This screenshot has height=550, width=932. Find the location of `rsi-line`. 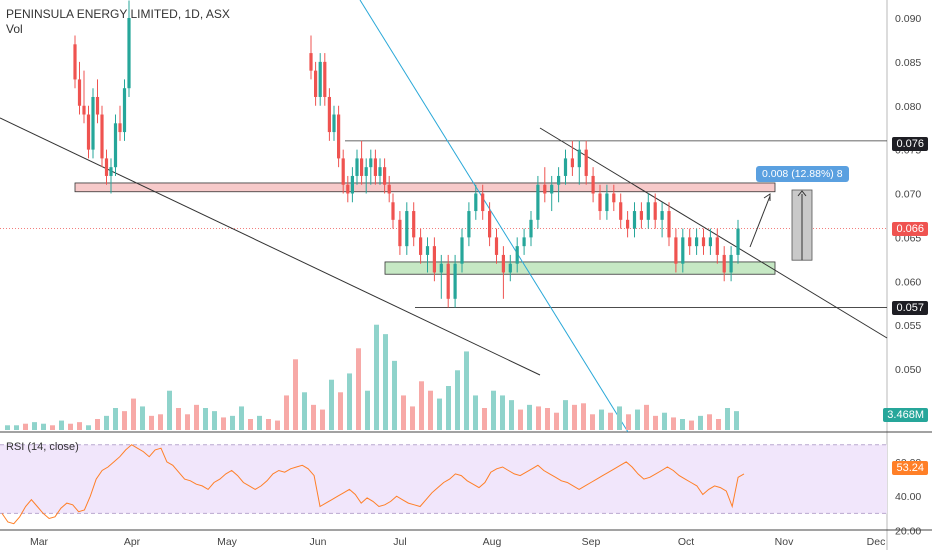

rsi-line is located at coordinates (373, 484).